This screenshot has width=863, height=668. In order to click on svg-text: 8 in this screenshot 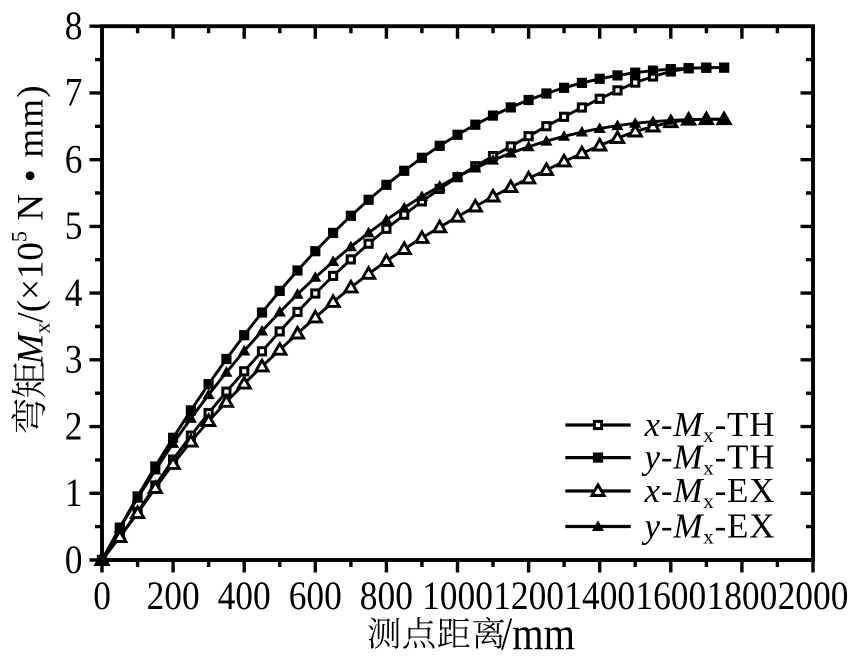, I will do `click(74, 25)`.